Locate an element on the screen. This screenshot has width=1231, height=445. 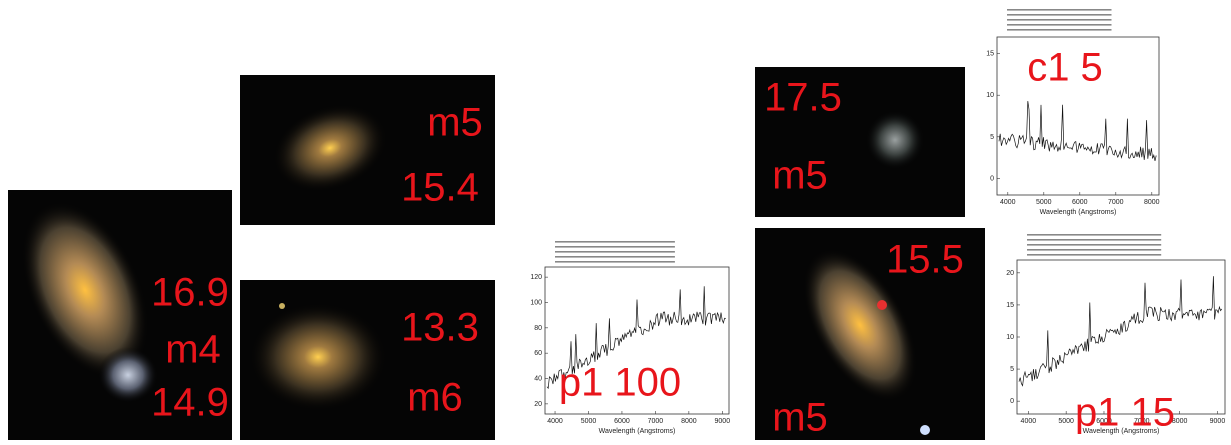
panel-label: m4 is located at coordinates (193, 350).